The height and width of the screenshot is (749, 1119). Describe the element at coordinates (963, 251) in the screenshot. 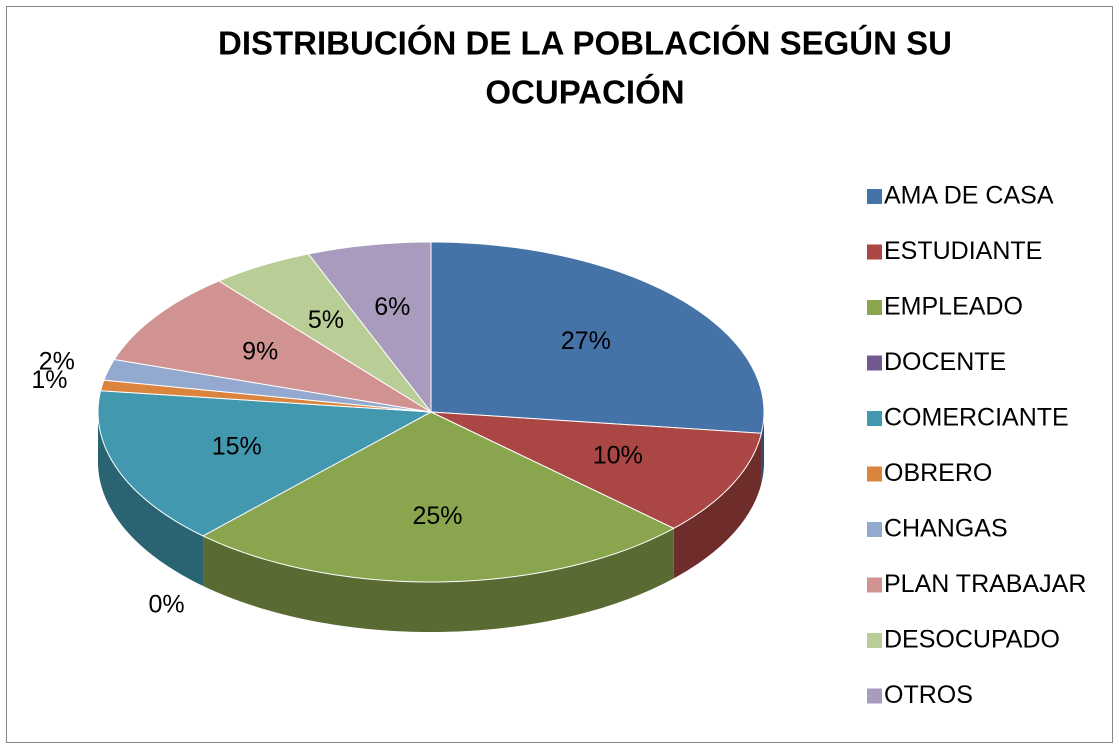

I see `legend-label: ESTUDIANTE` at that location.